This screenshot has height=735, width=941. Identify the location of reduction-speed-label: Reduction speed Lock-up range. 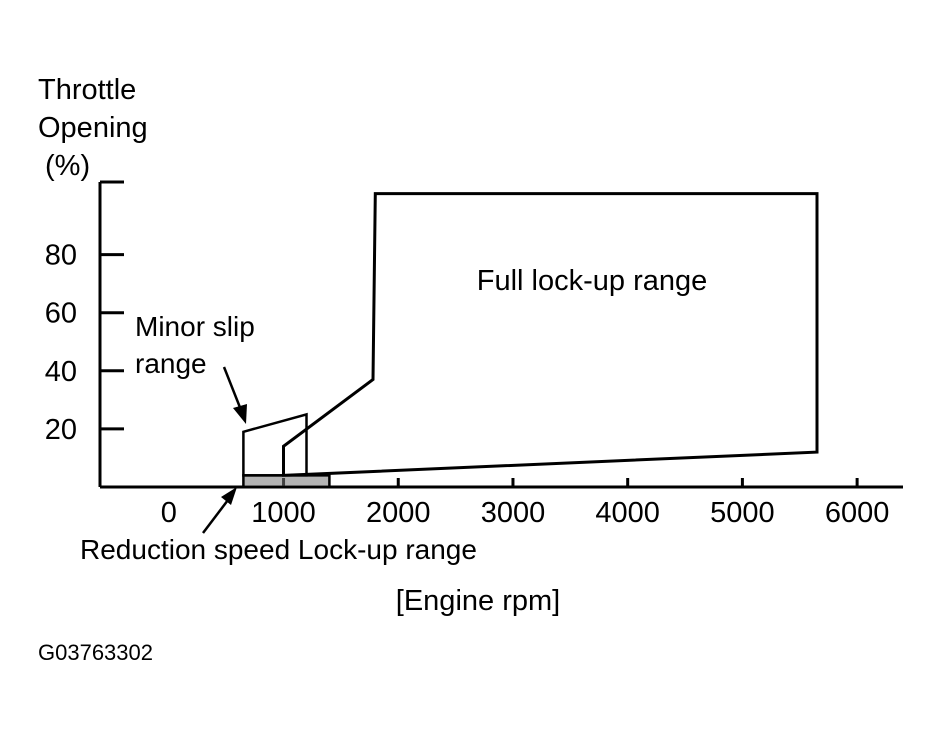
(278, 549).